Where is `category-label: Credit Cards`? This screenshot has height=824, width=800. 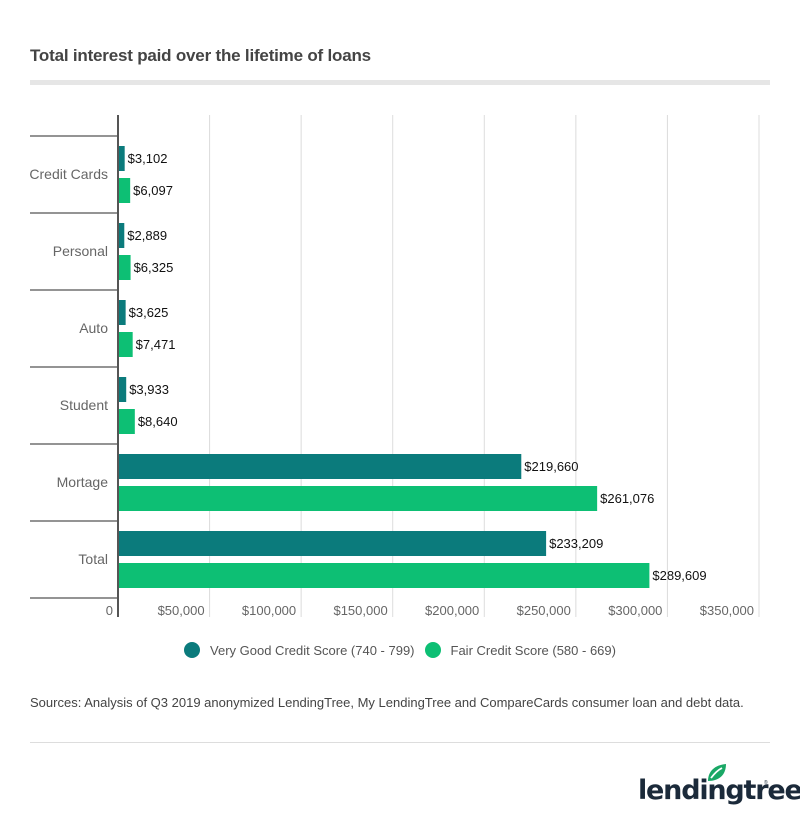
category-label: Credit Cards is located at coordinates (68, 174).